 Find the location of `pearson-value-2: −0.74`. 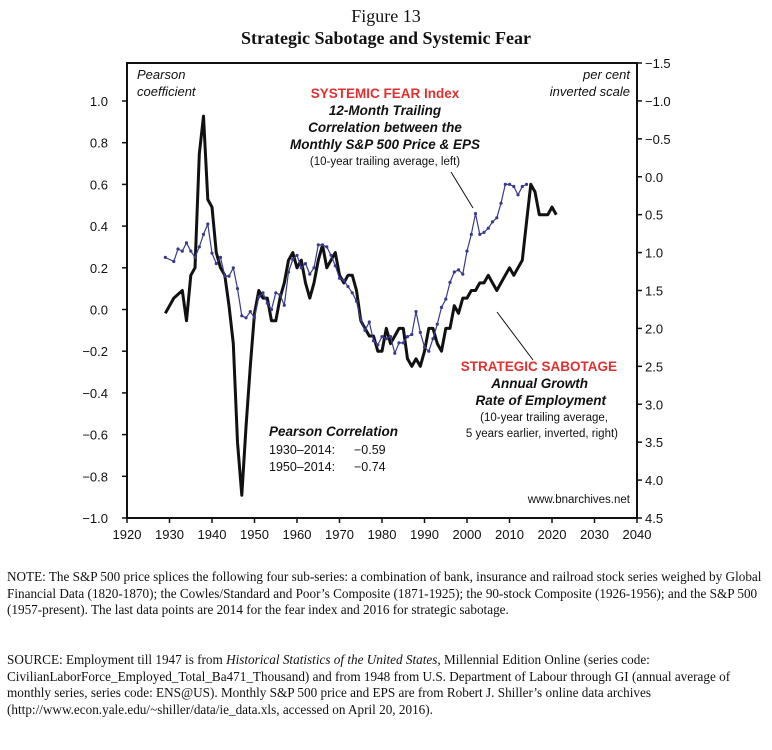

pearson-value-2: −0.74 is located at coordinates (370, 467).